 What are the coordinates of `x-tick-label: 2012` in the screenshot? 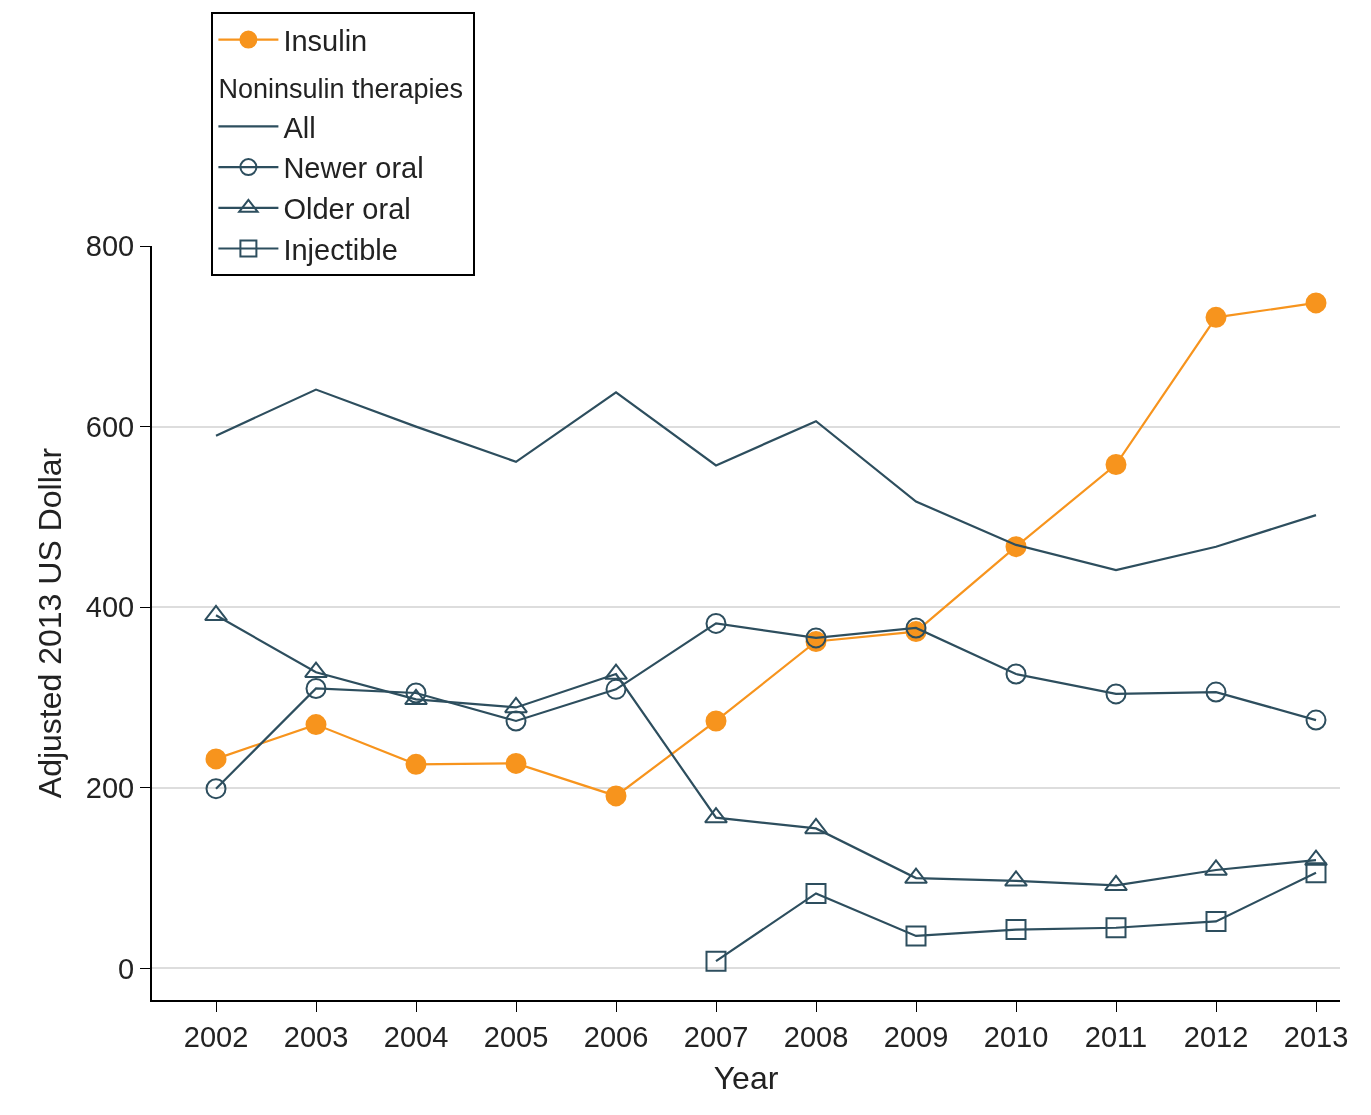 It's located at (1216, 1036).